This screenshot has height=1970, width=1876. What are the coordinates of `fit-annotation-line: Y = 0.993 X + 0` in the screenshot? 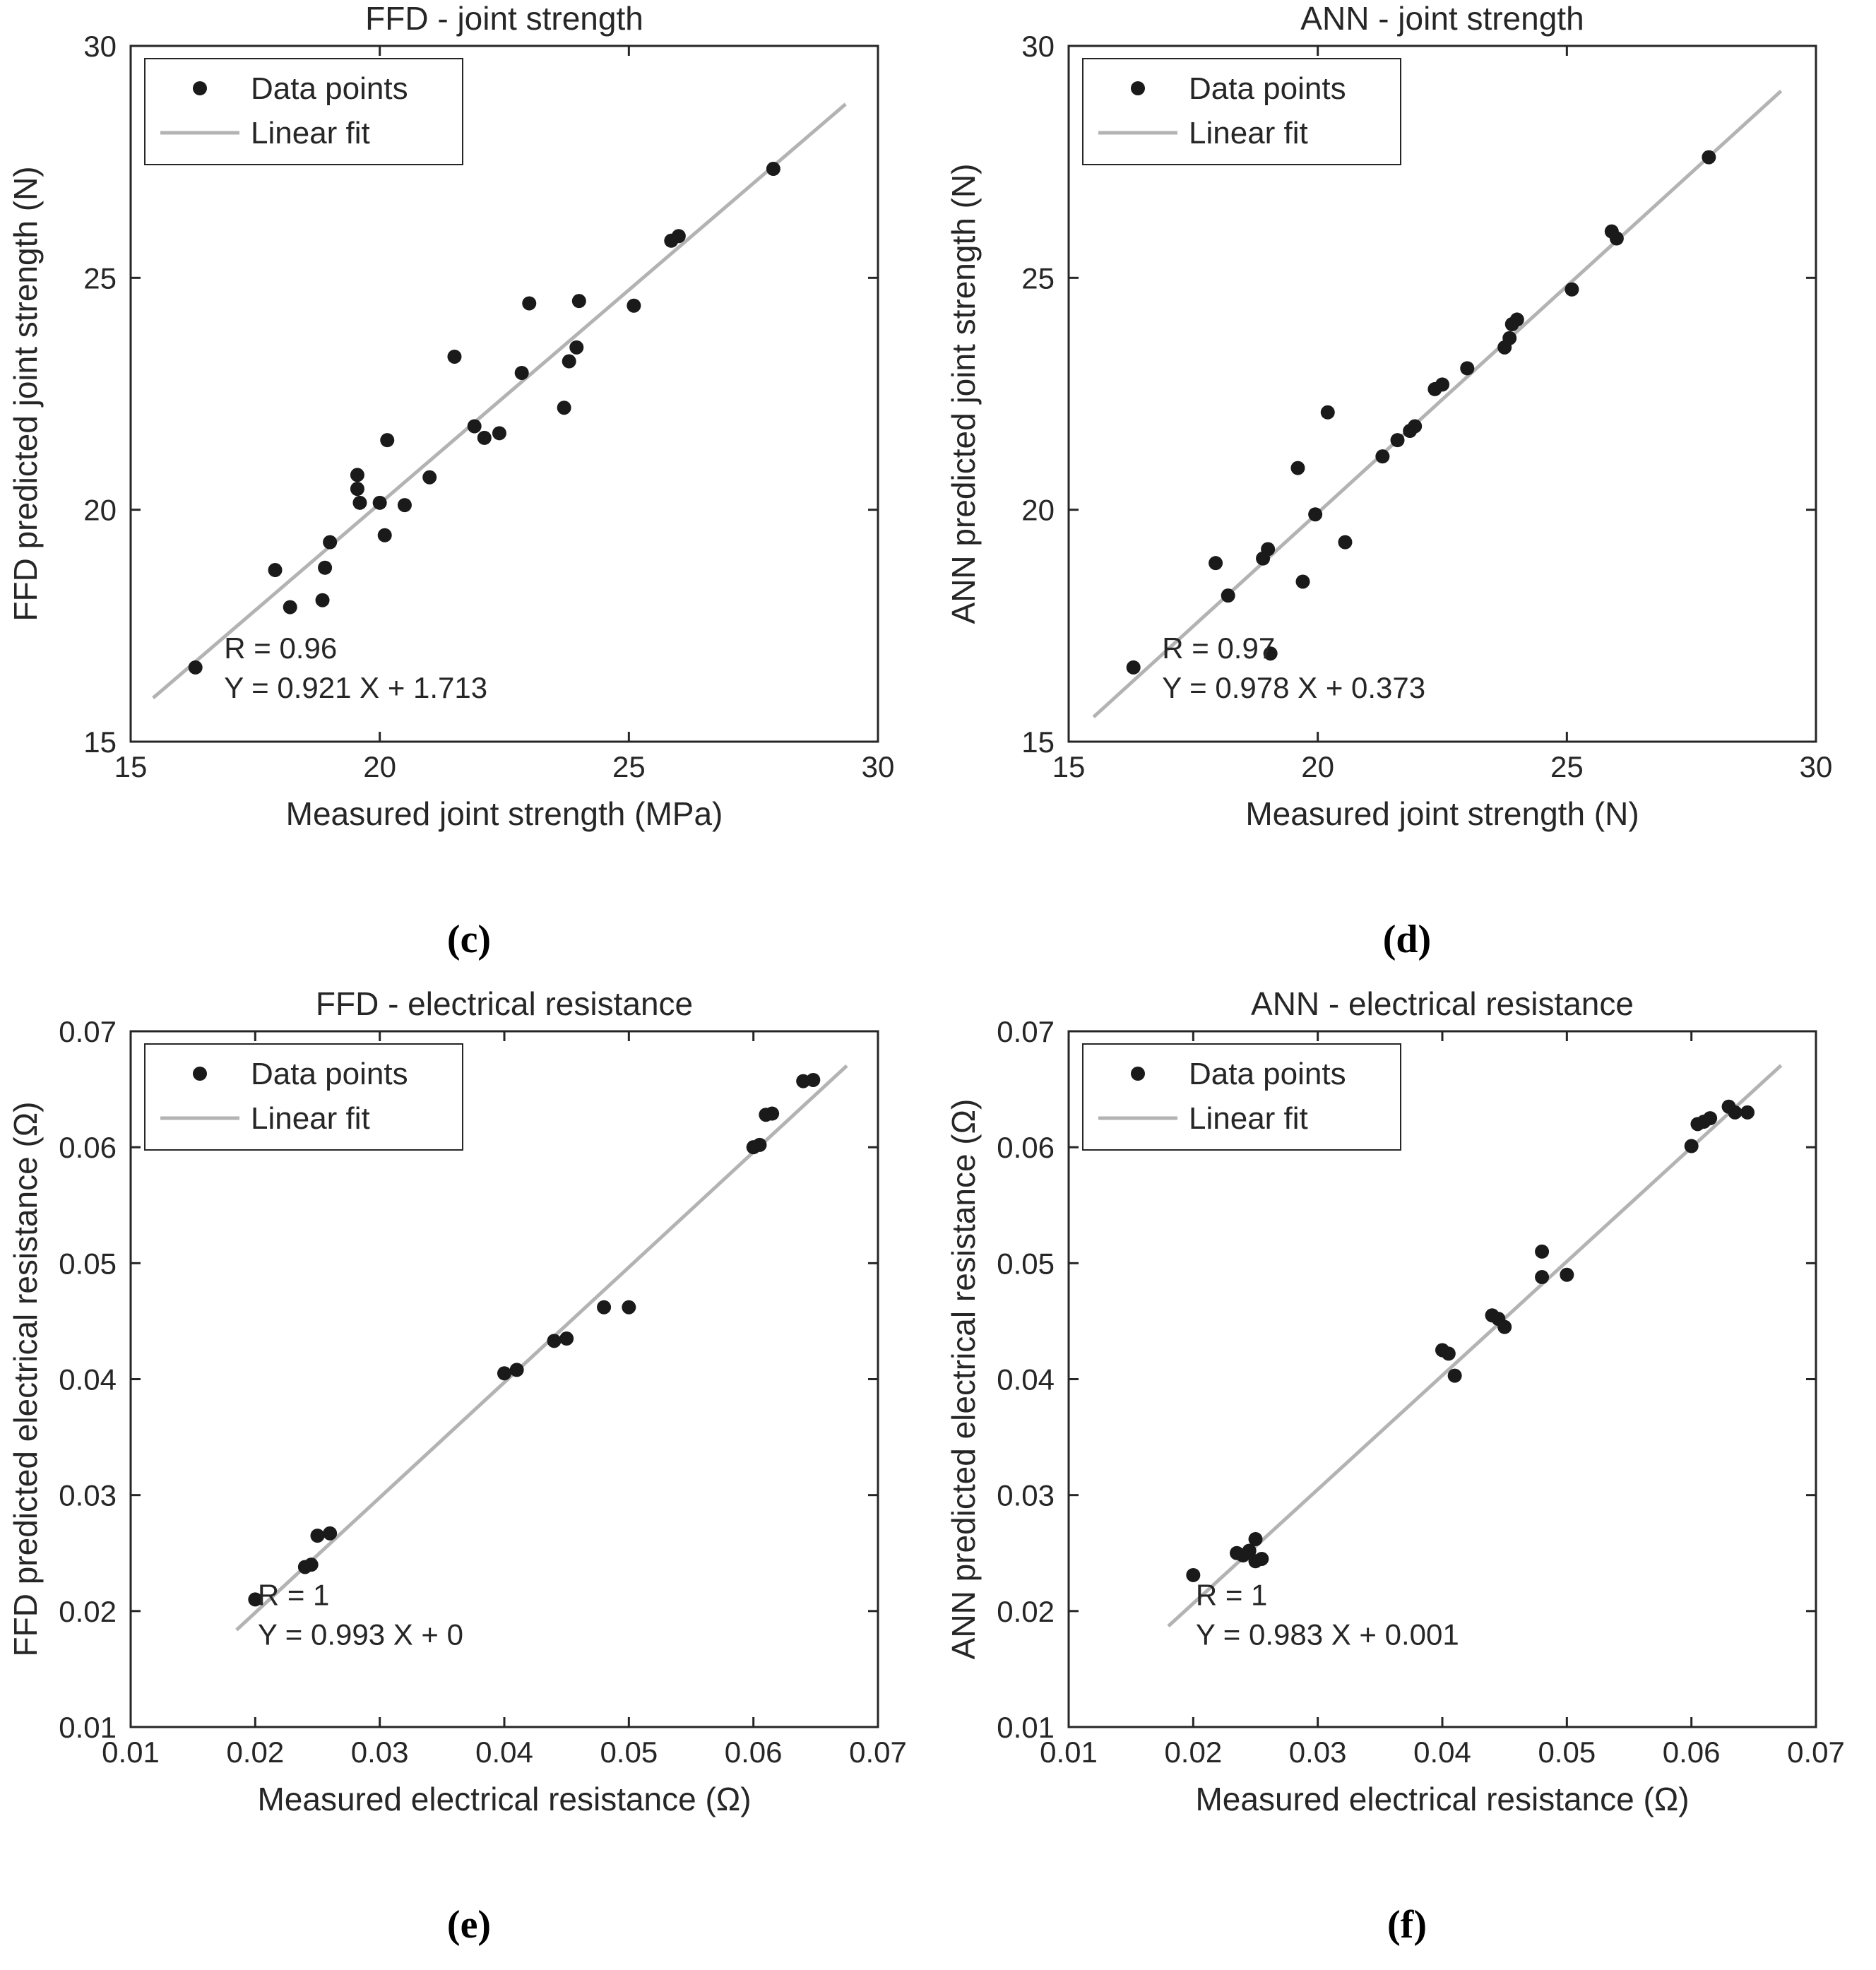 It's located at (360, 1634).